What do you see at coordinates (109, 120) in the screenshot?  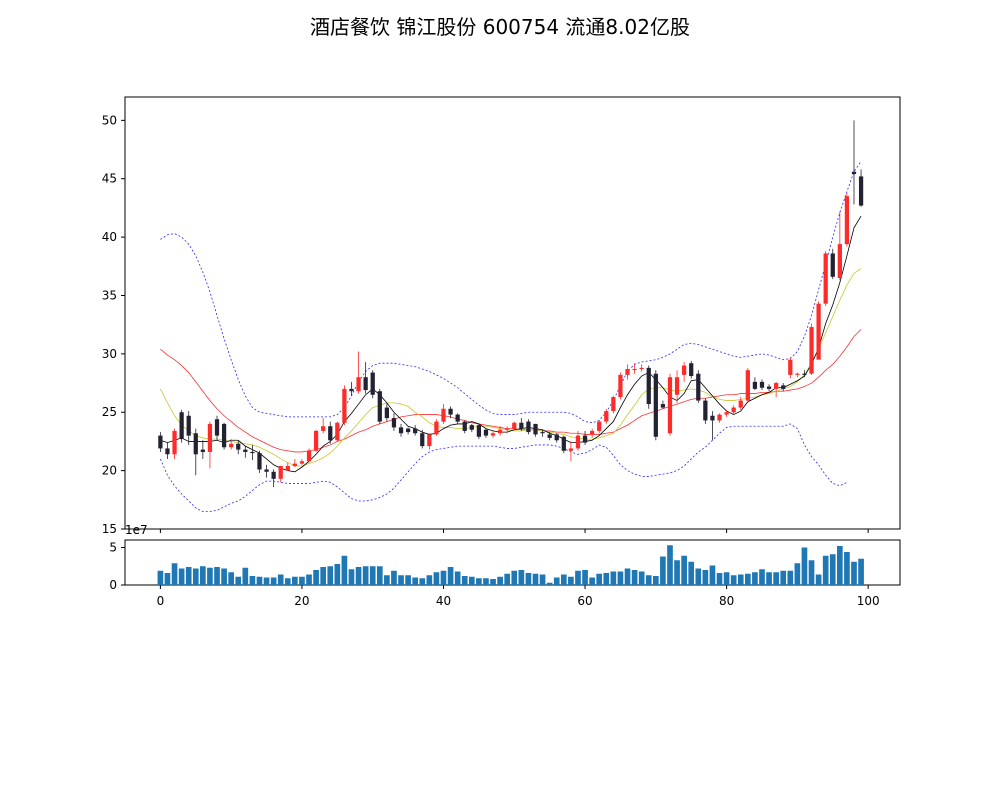 I see `price-y-tick-label-7: 50` at bounding box center [109, 120].